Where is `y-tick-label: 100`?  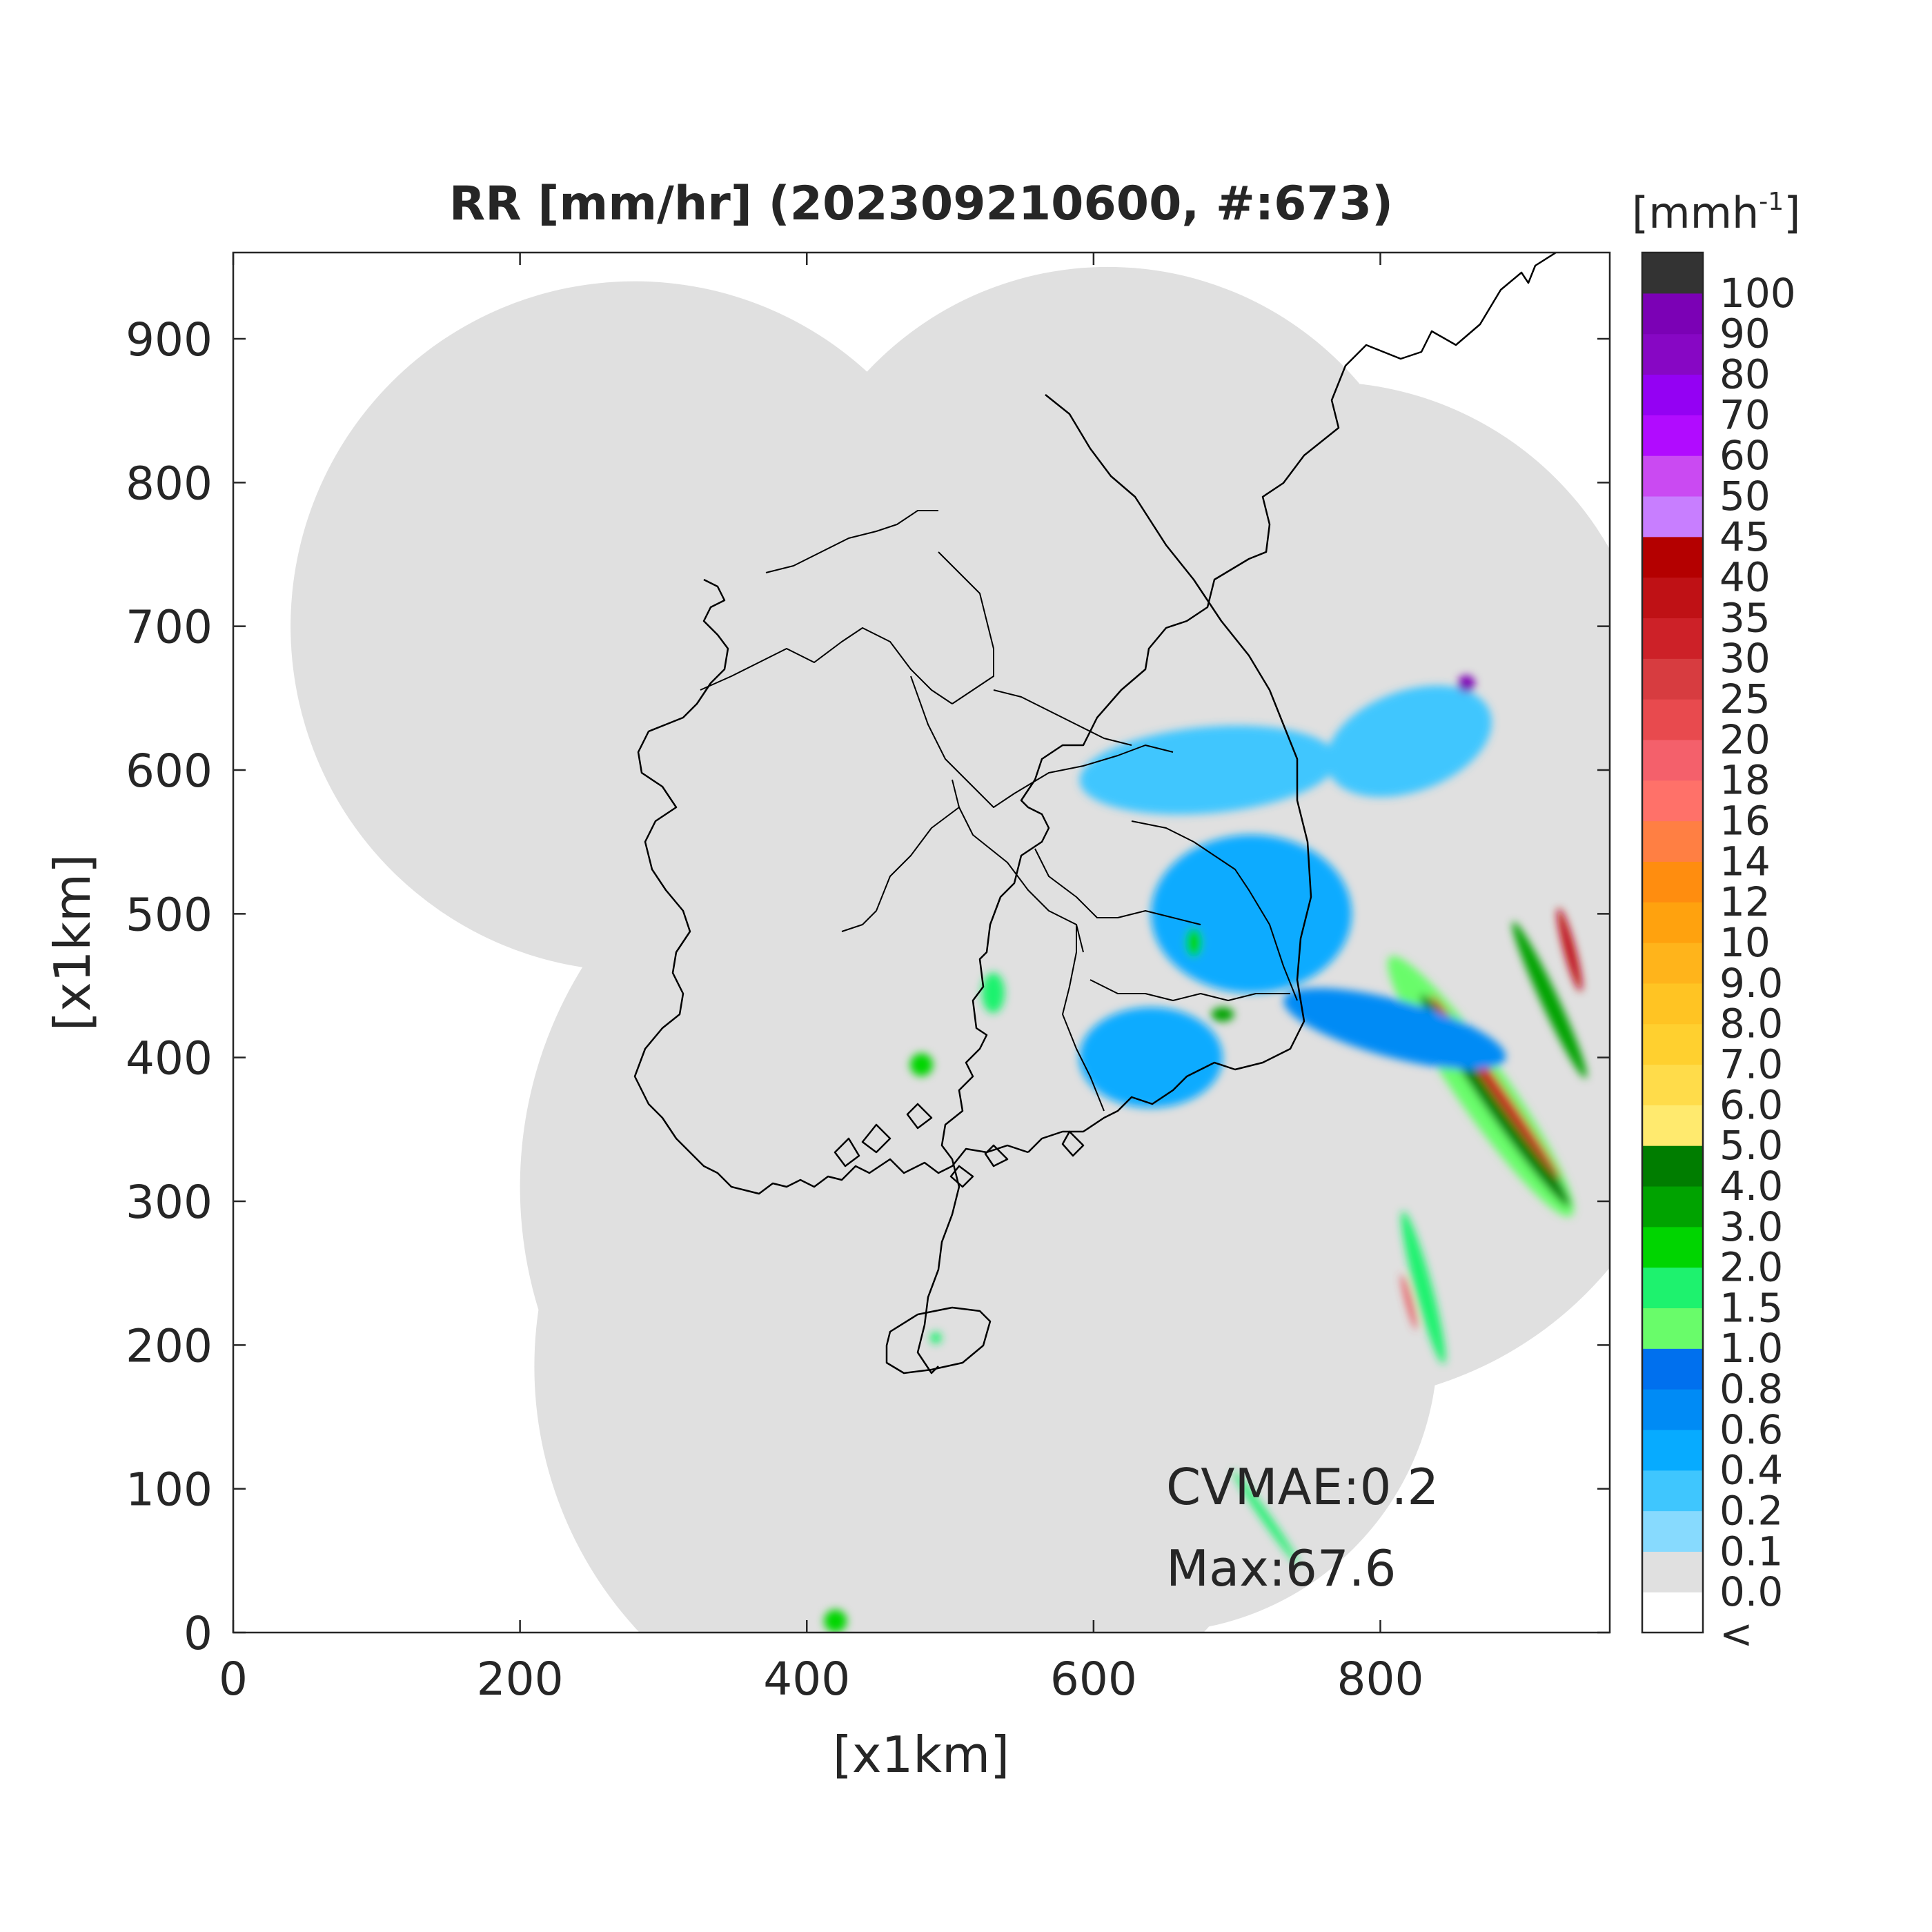
y-tick-label: 100 is located at coordinates (169, 1490).